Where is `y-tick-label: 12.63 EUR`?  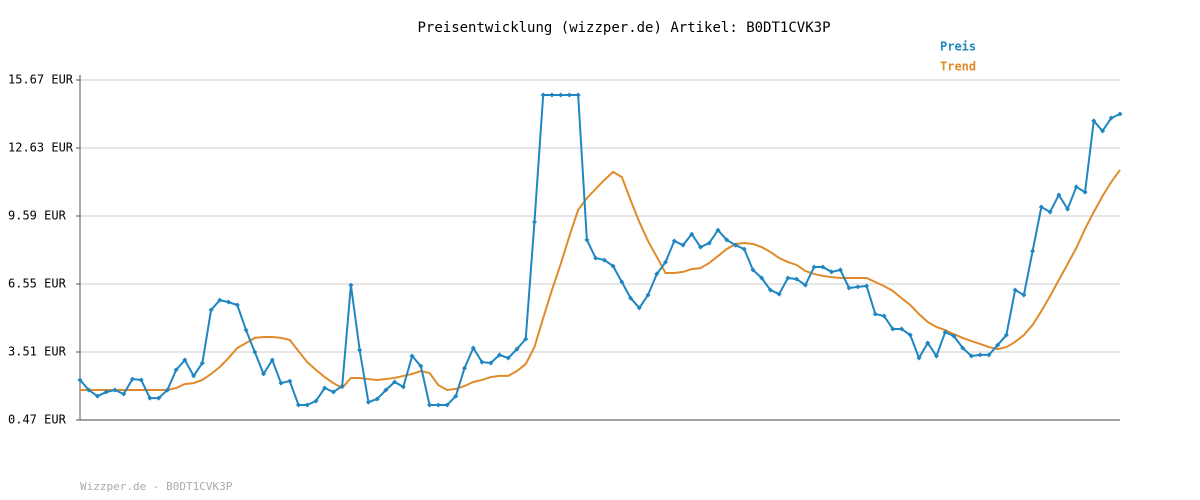 y-tick-label: 12.63 EUR is located at coordinates (41, 148).